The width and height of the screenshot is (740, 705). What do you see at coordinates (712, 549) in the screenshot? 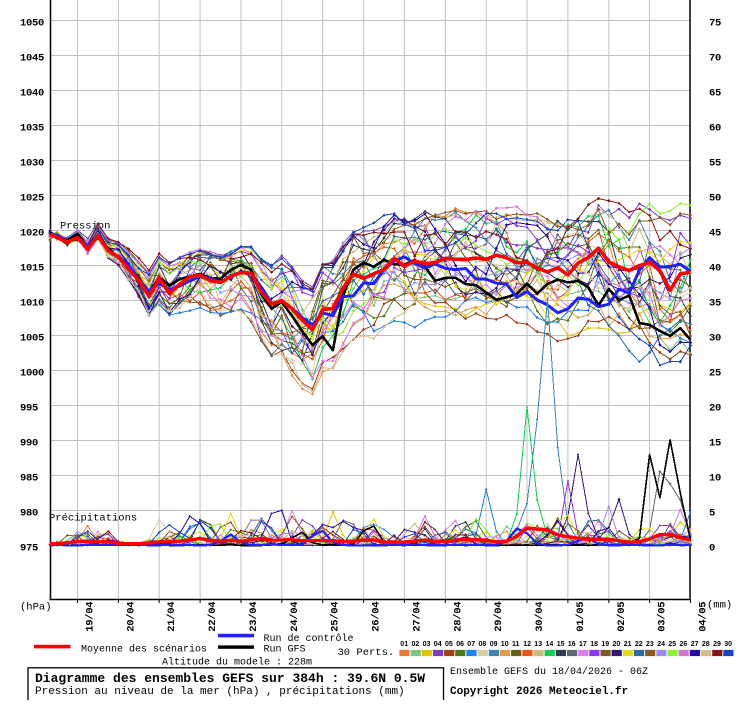
I see `svg-text: 0` at bounding box center [712, 549].